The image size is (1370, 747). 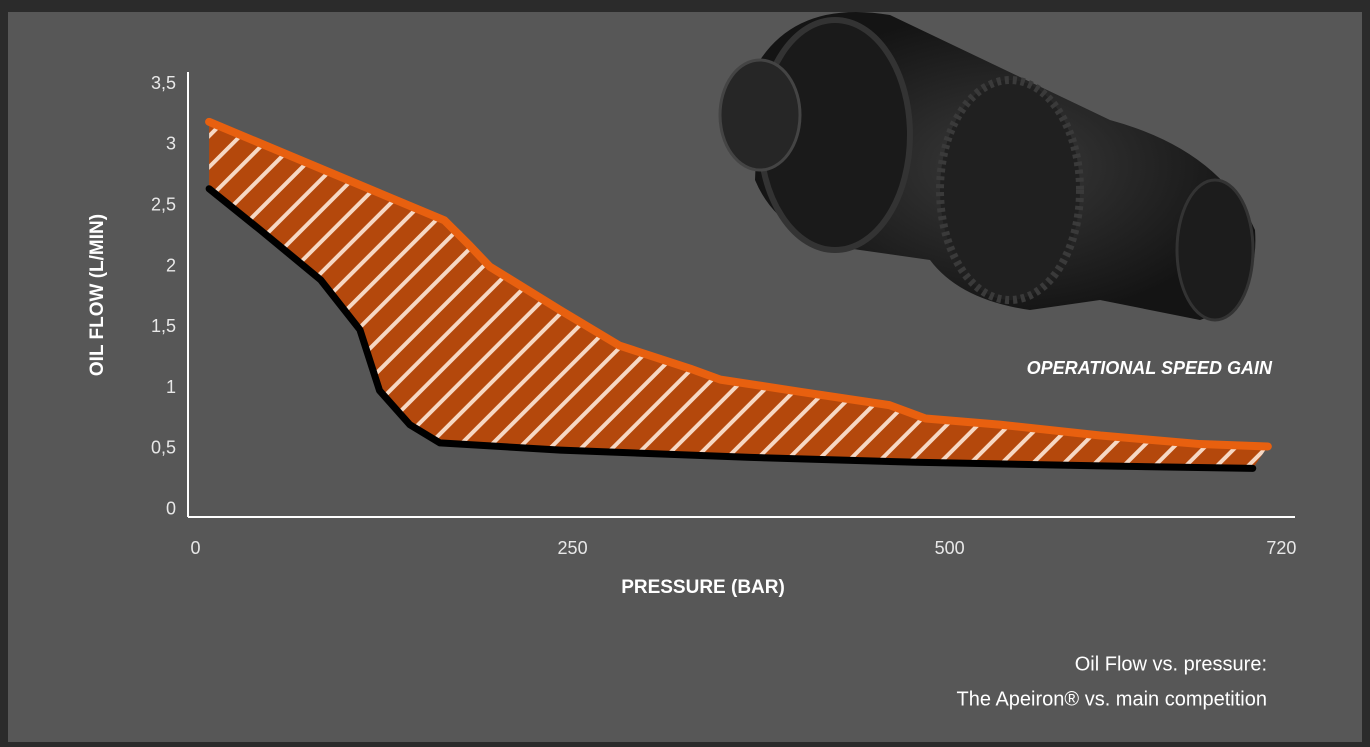 What do you see at coordinates (950, 548) in the screenshot?
I see `x-tick-label: 500` at bounding box center [950, 548].